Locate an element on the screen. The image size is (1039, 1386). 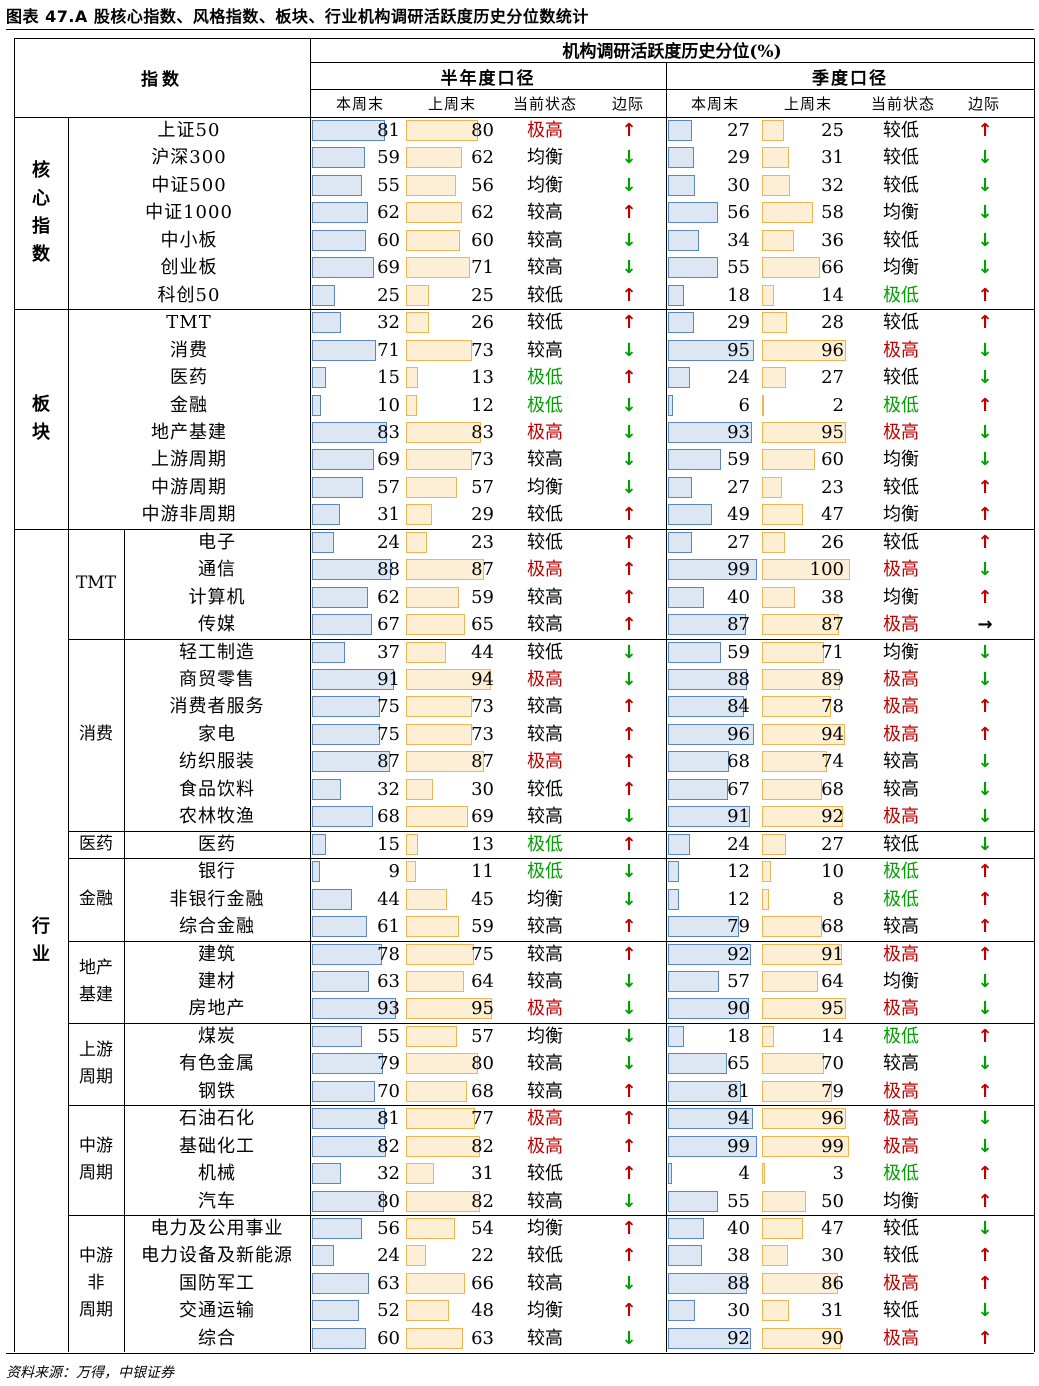
h-last-week-value: 82 is located at coordinates (482, 1146).